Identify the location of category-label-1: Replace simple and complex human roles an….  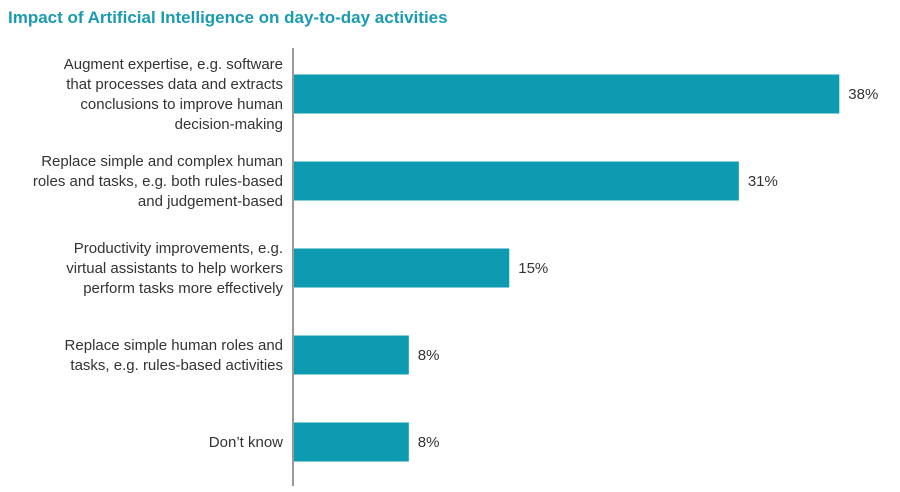
(158, 181).